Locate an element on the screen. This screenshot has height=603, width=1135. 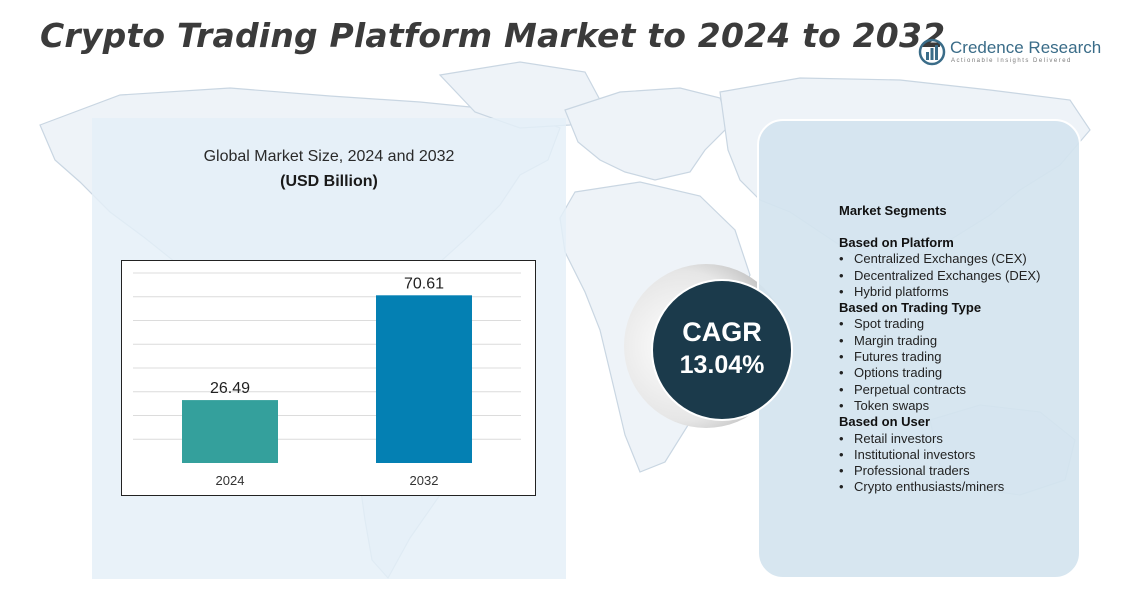
list-item: Retail investors is located at coordinates (939, 439).